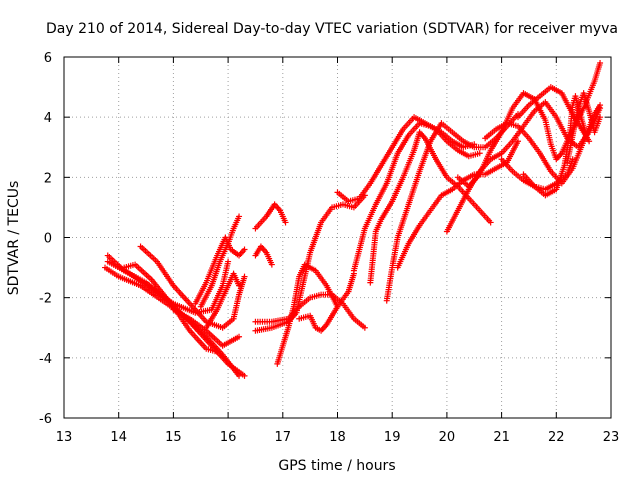 This screenshot has width=640, height=480. What do you see at coordinates (48, 58) in the screenshot?
I see `y-tick-label: 6` at bounding box center [48, 58].